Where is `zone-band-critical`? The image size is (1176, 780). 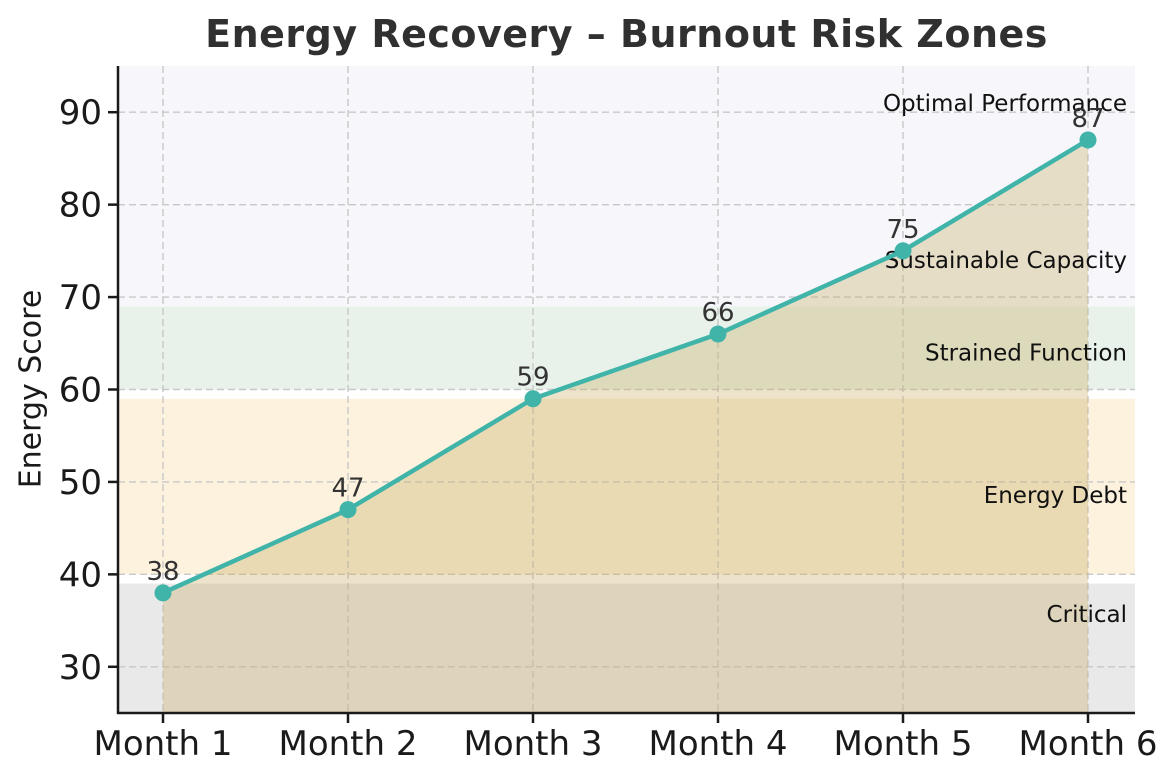
zone-band-critical is located at coordinates (626, 648).